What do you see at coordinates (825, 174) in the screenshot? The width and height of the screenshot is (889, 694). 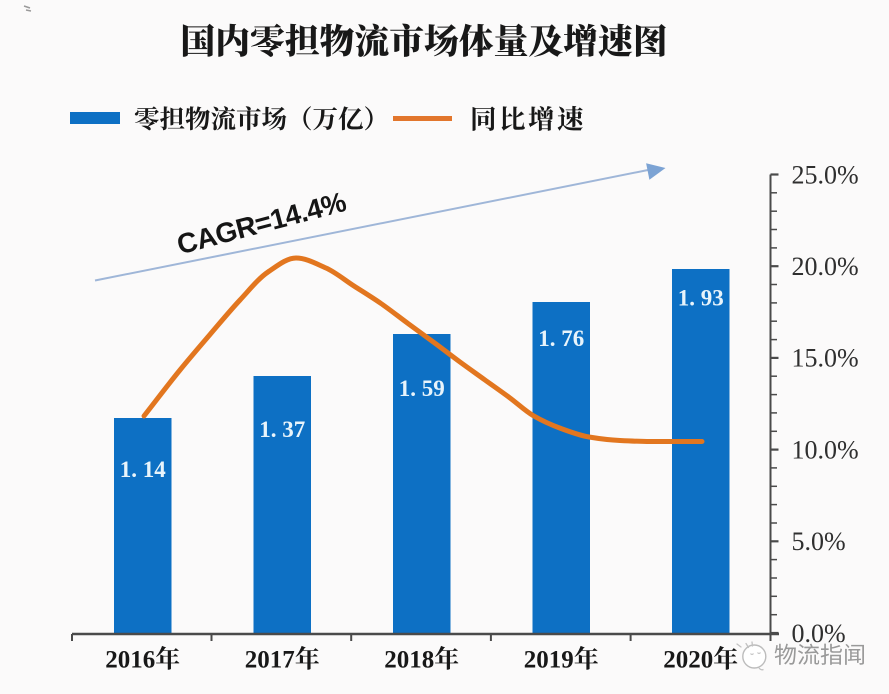 I see `svg-text: 25.0%` at bounding box center [825, 174].